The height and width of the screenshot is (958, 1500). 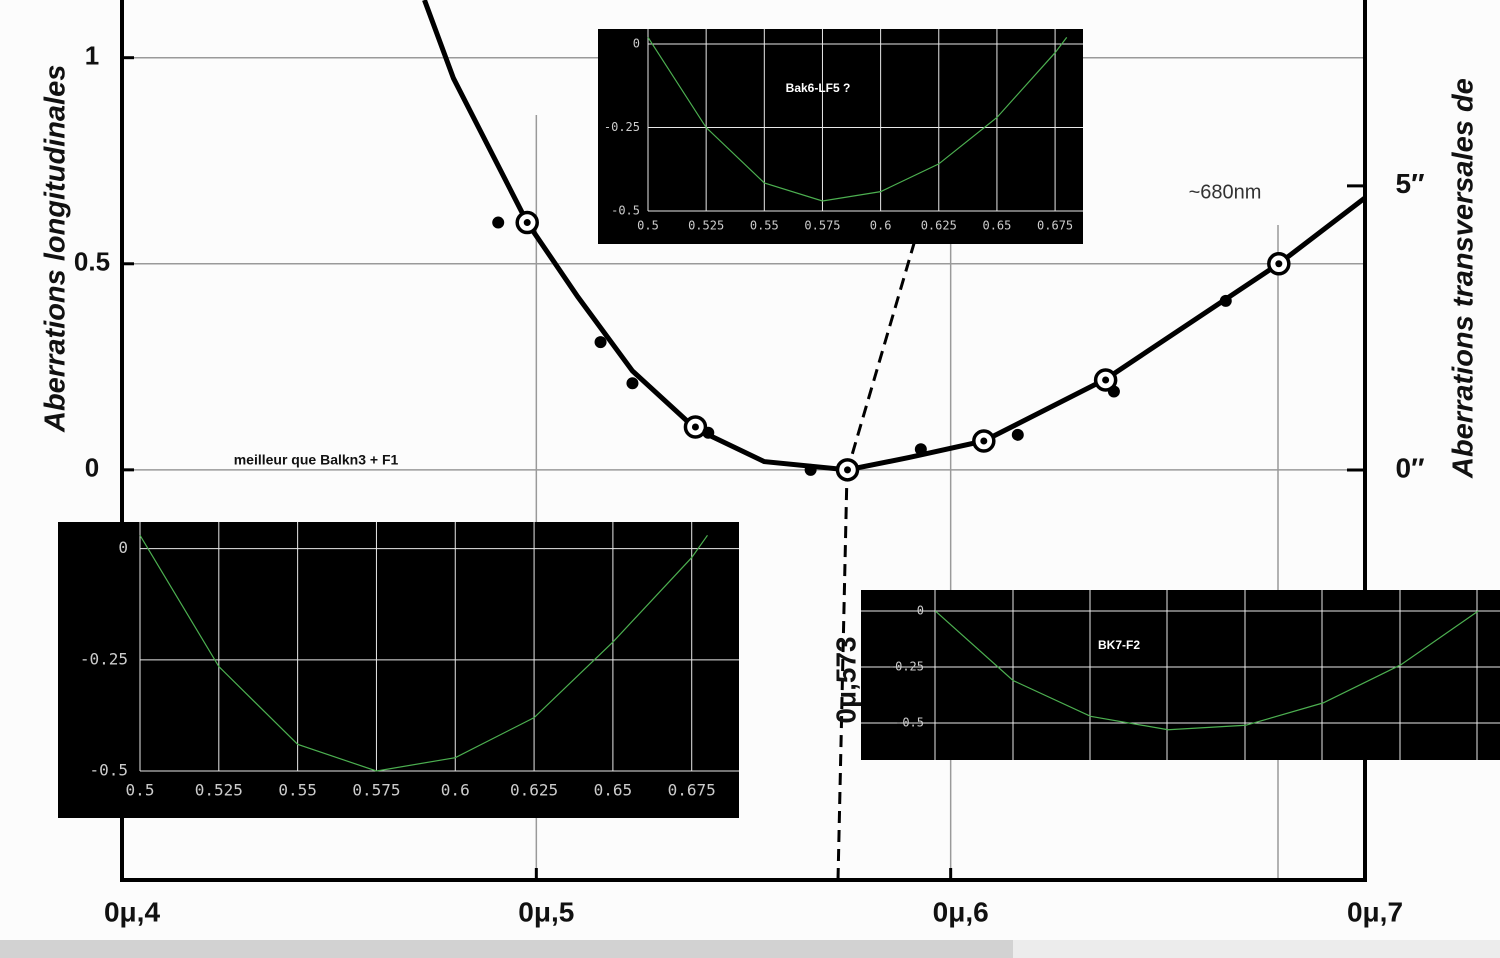 What do you see at coordinates (92, 262) in the screenshot?
I see `y-tick-label: 0.5` at bounding box center [92, 262].